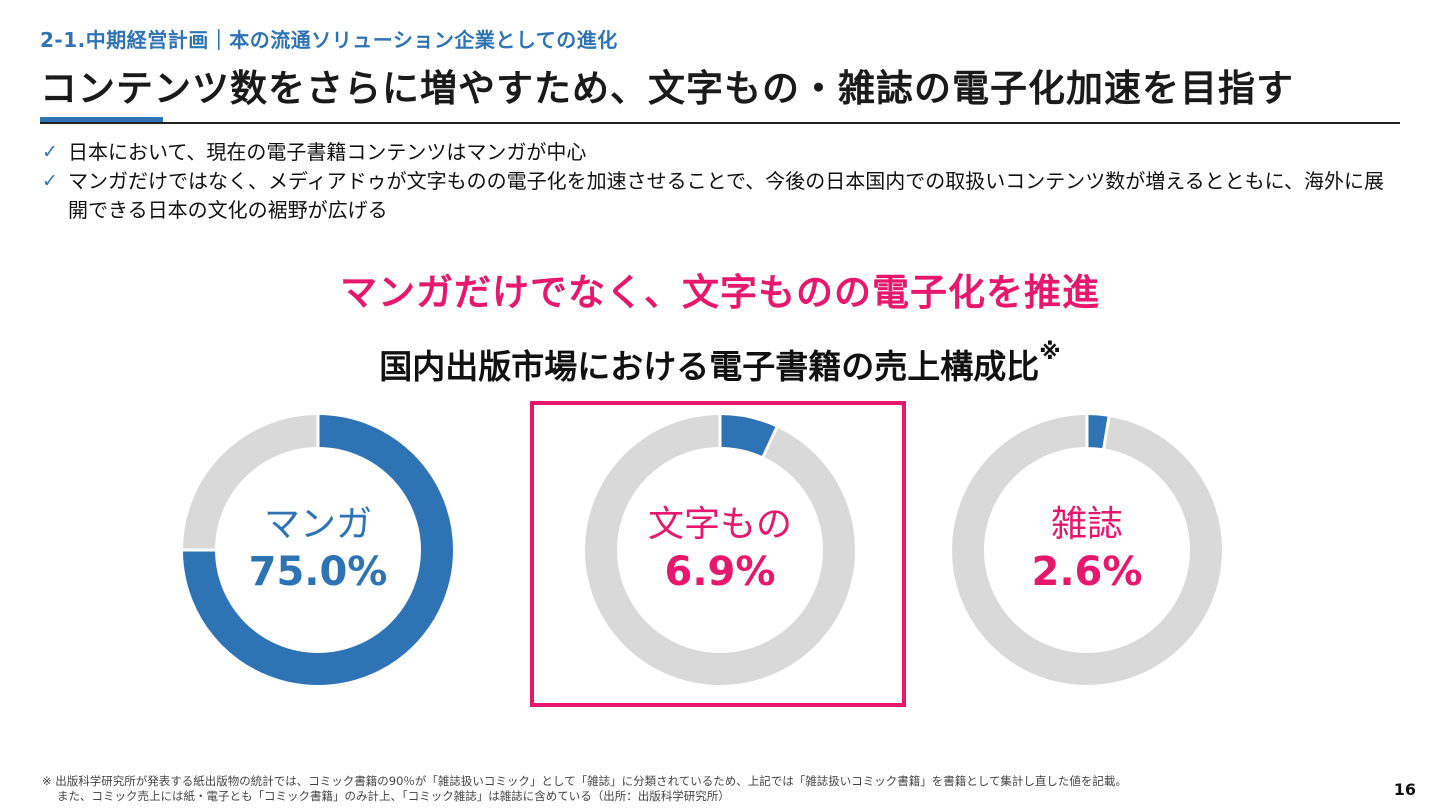  Describe the element at coordinates (720, 123) in the screenshot. I see `title-divider` at that location.